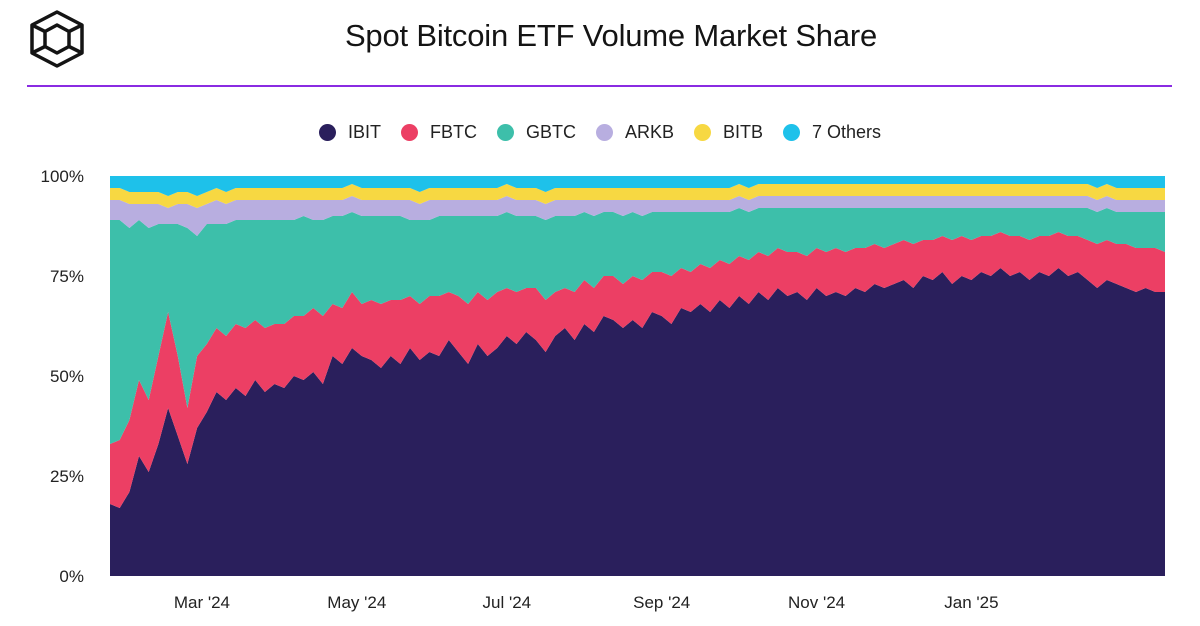 The width and height of the screenshot is (1200, 626). What do you see at coordinates (743, 132) in the screenshot?
I see `legend-label: BITB` at bounding box center [743, 132].